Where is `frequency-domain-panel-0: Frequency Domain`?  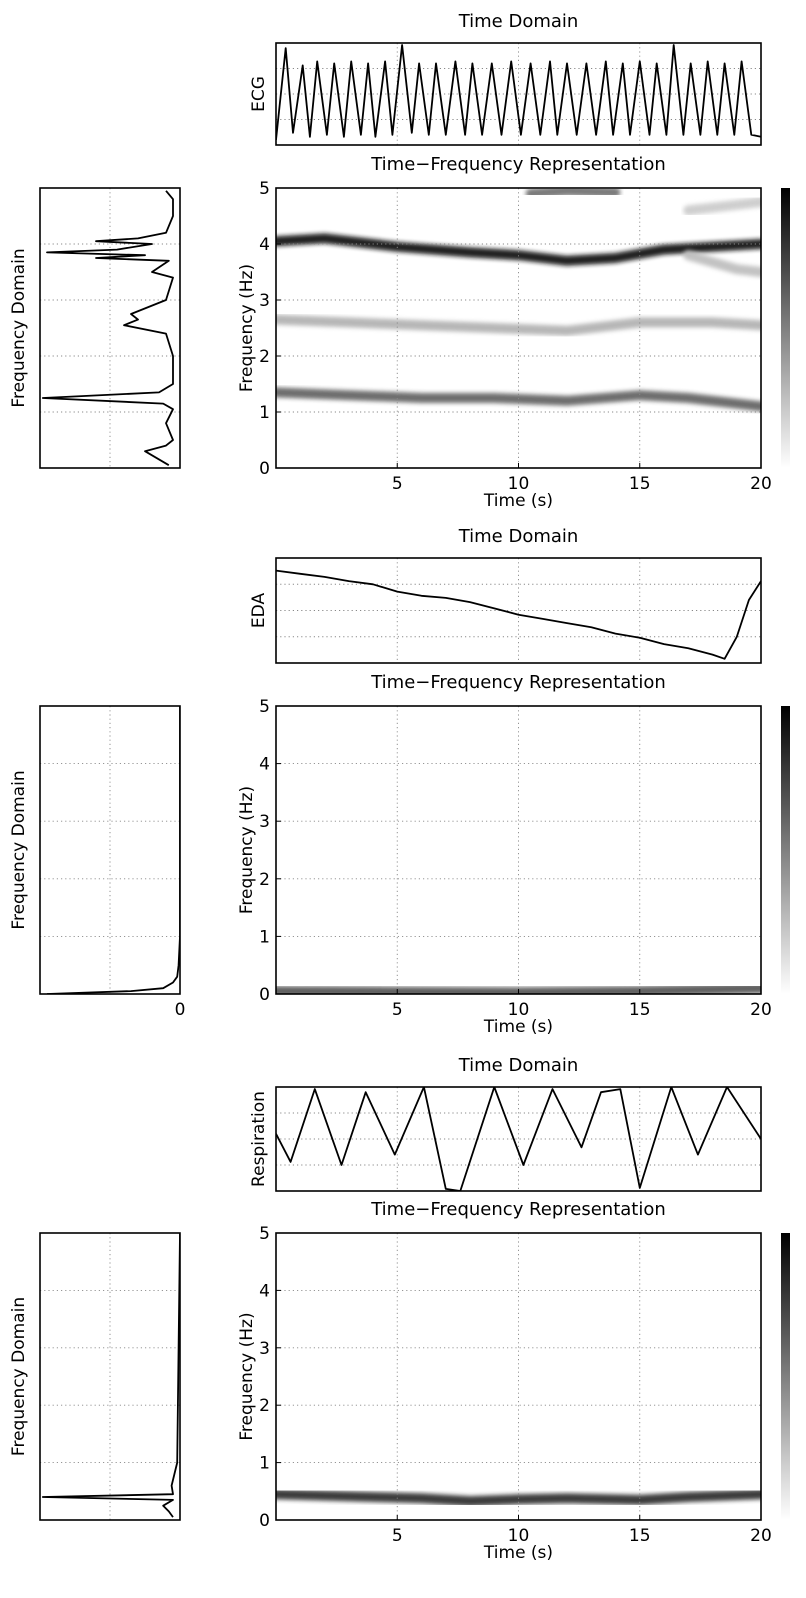 frequency-domain-panel-0: Frequency Domain is located at coordinates (95, 328).